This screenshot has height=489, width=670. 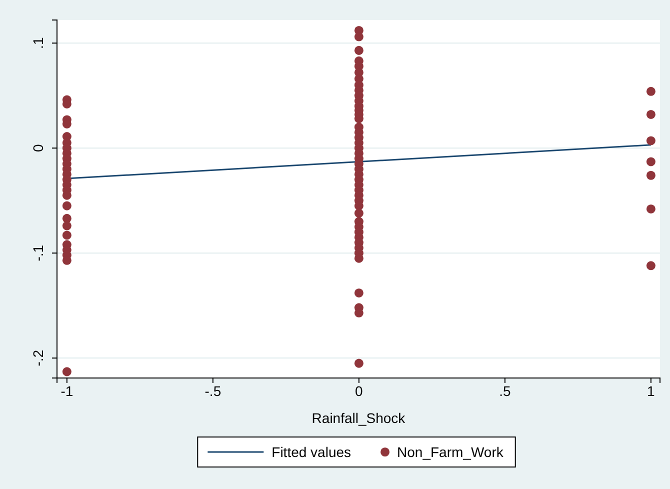 I want to click on legend-label: Fitted values, so click(x=312, y=452).